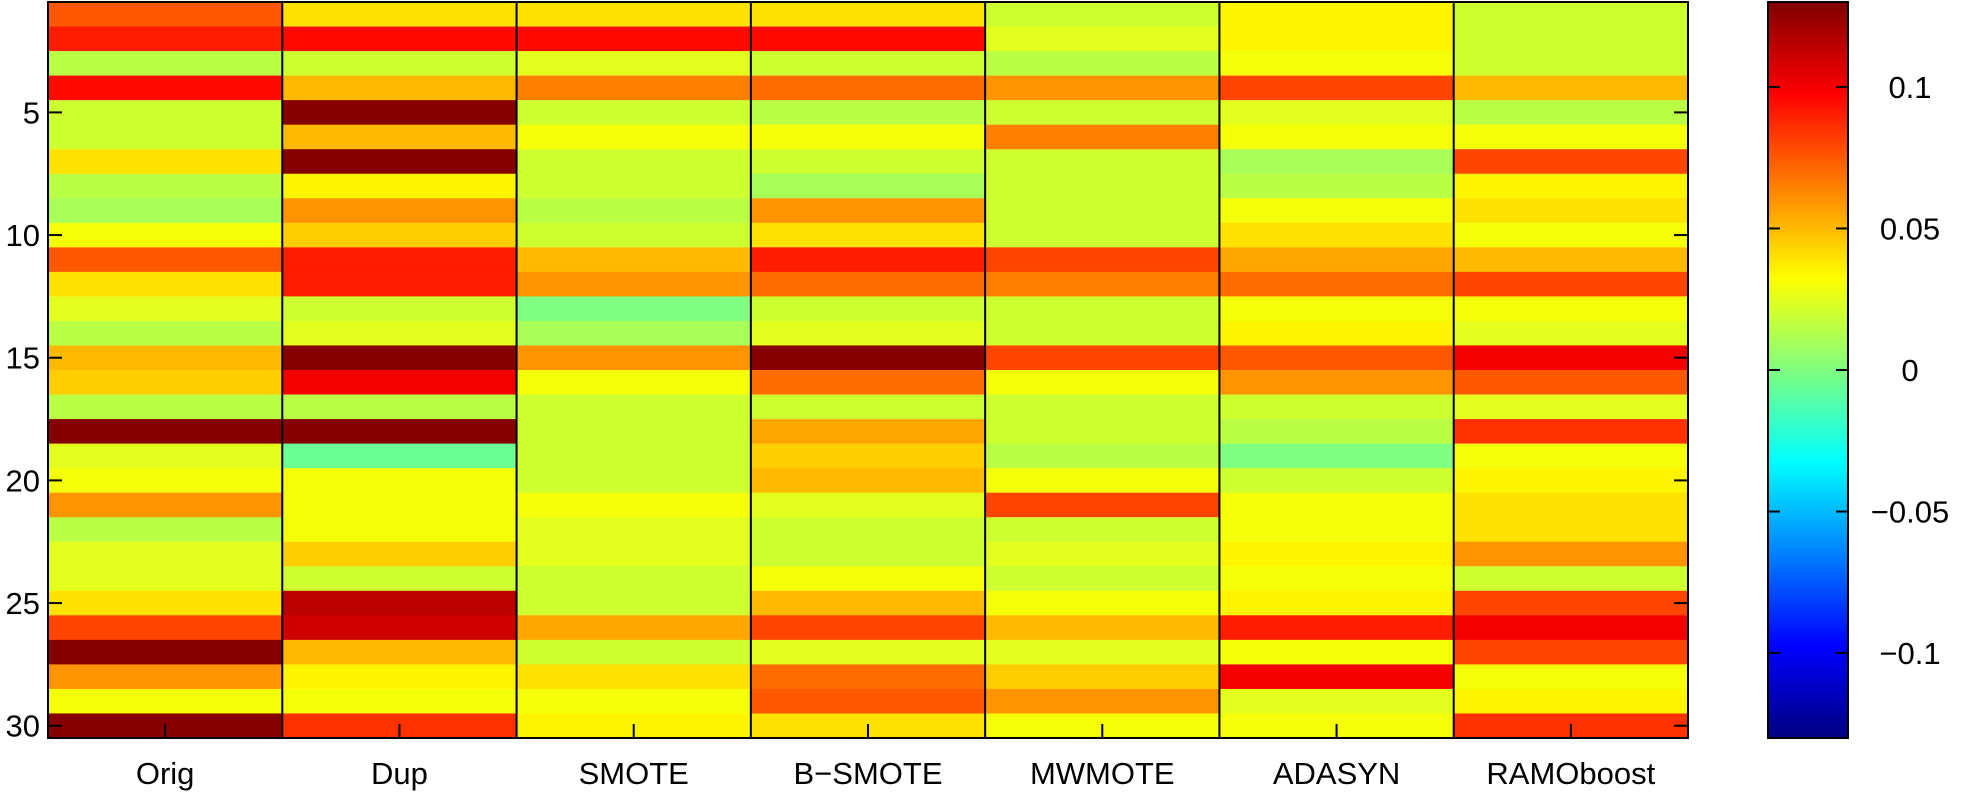  Describe the element at coordinates (23, 726) in the screenshot. I see `y-tick-label: 30` at that location.